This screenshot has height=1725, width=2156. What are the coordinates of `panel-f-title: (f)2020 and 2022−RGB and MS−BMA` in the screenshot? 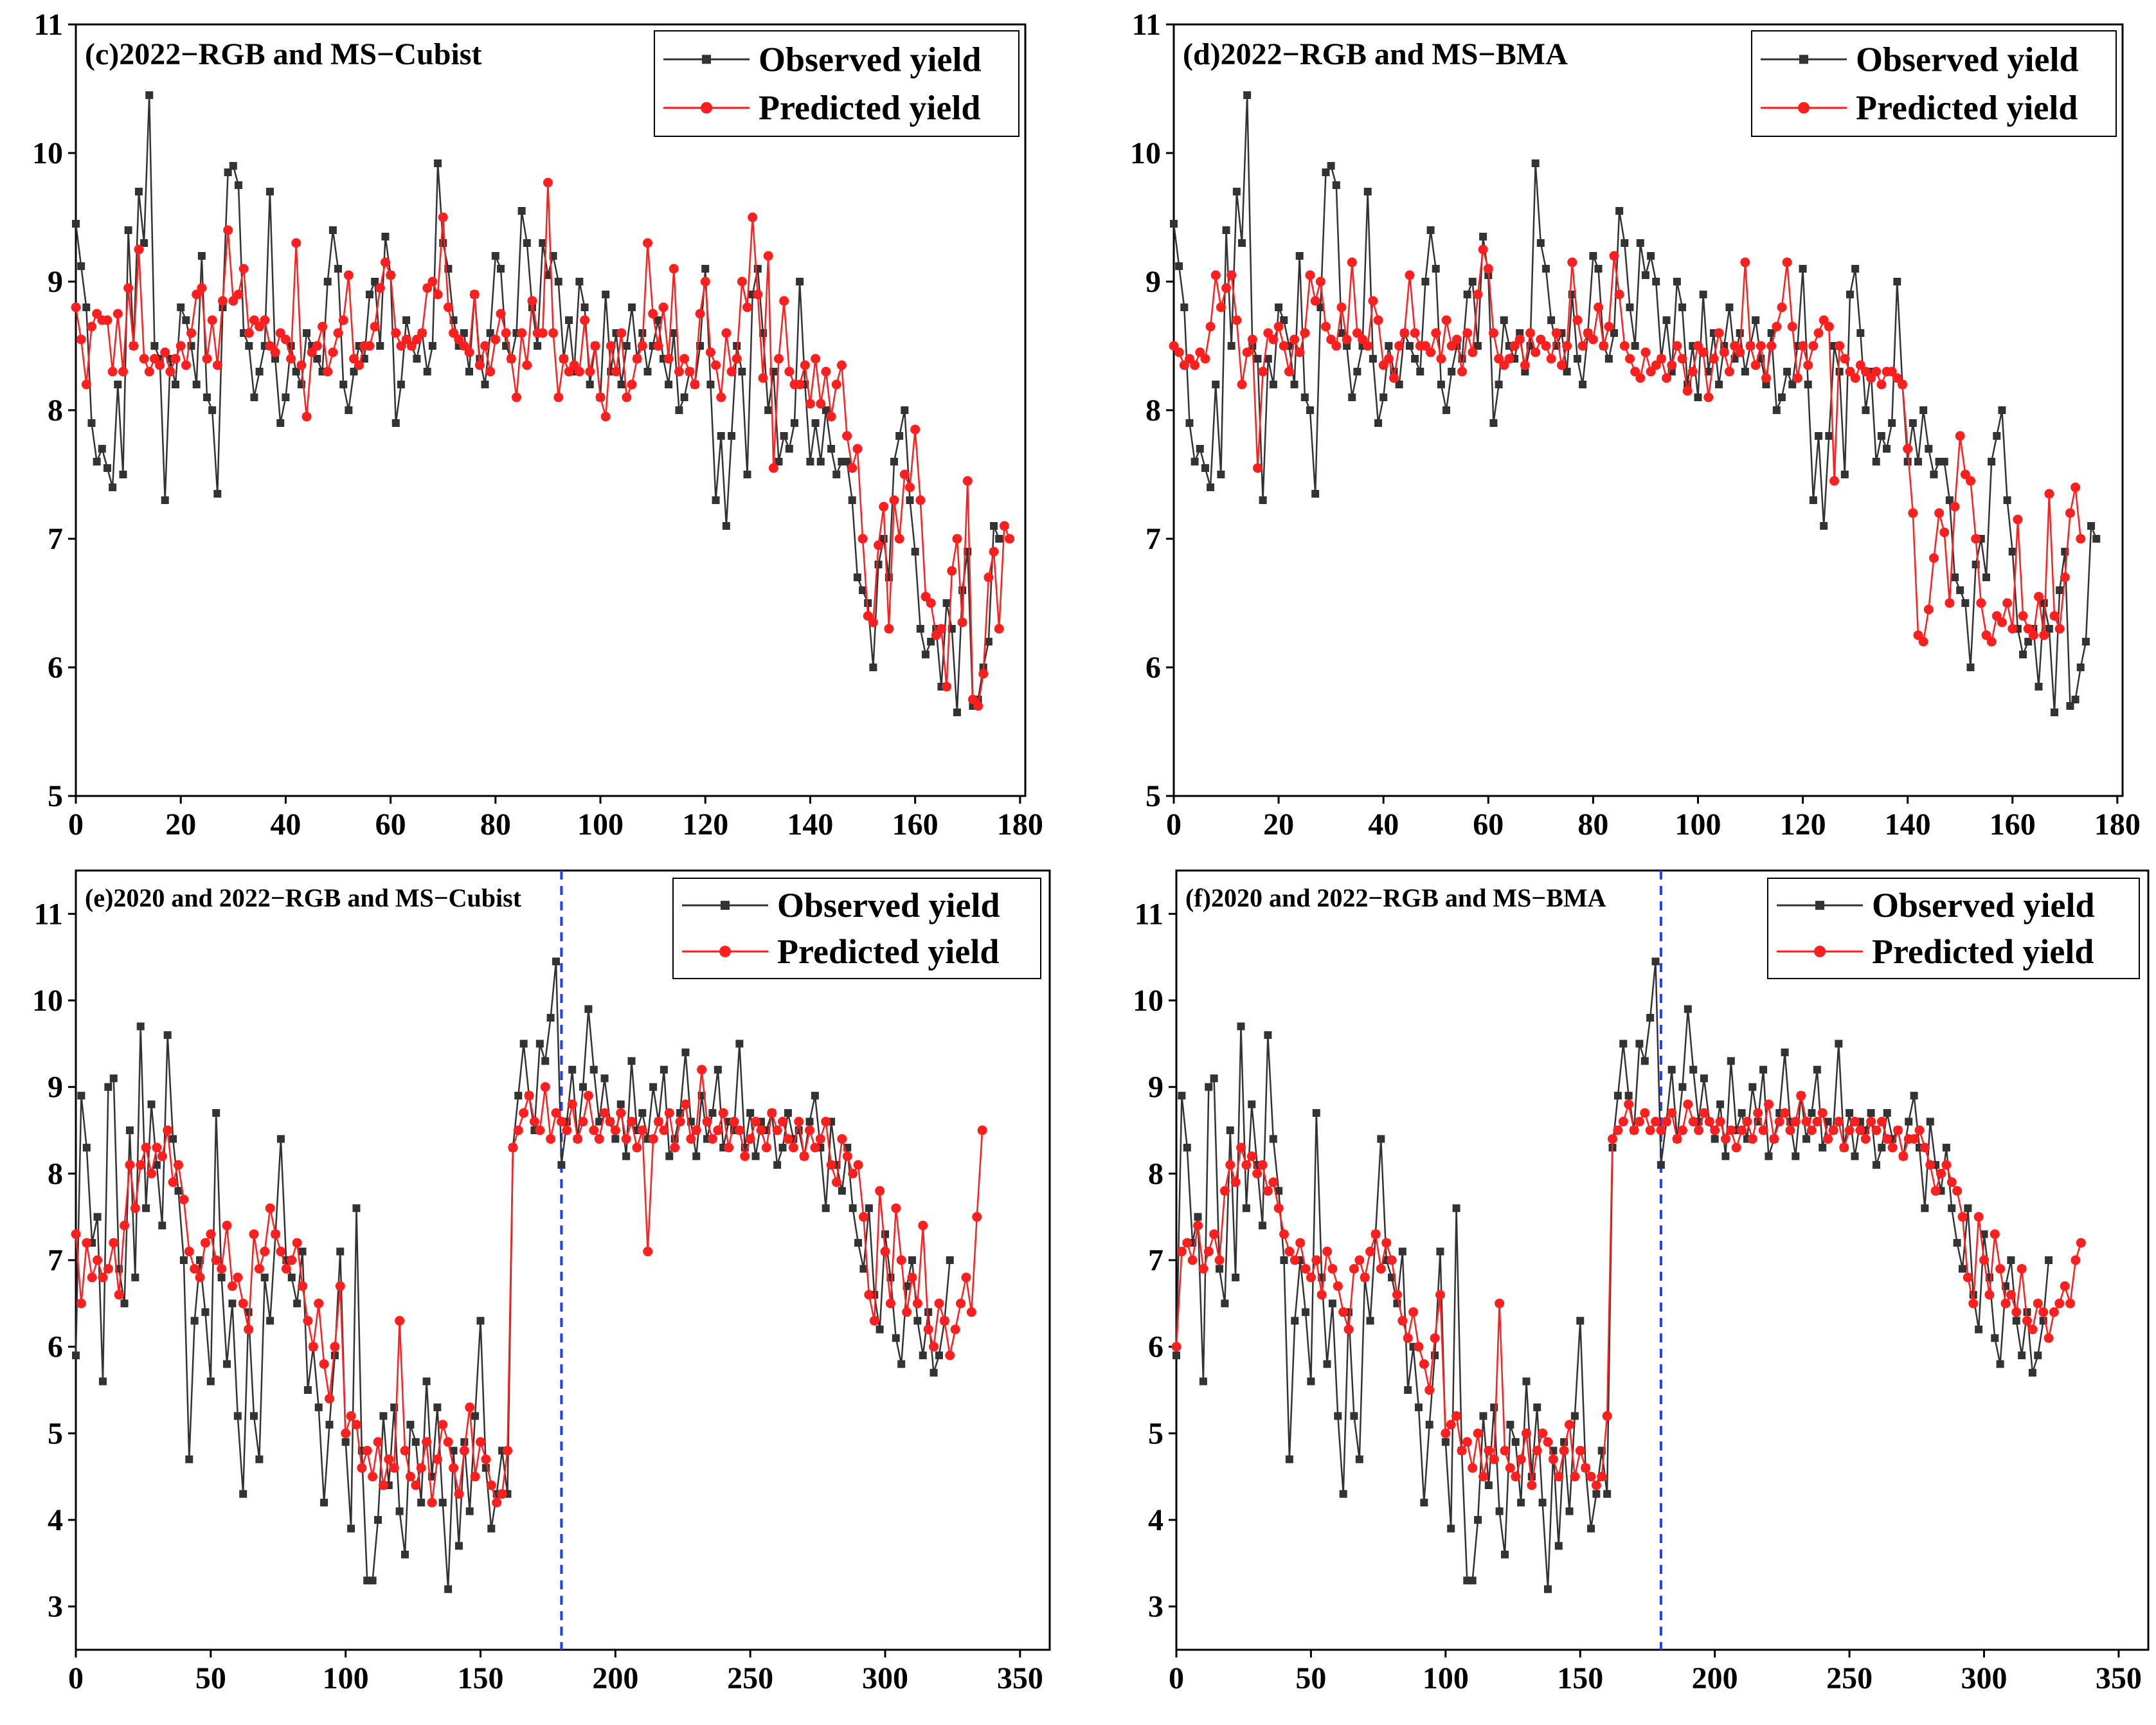 It's located at (1395, 897).